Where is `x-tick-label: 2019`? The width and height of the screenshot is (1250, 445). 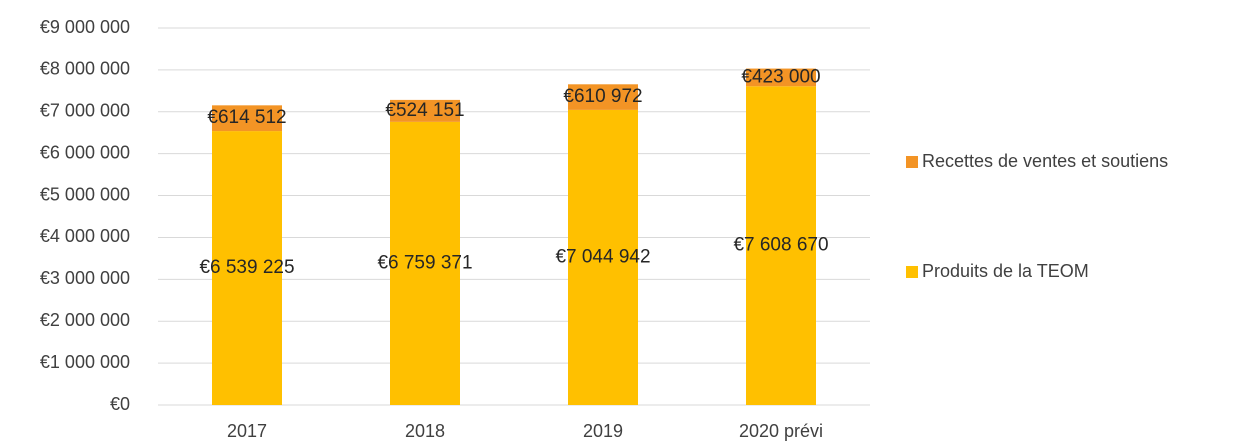
x-tick-label: 2019 is located at coordinates (603, 431).